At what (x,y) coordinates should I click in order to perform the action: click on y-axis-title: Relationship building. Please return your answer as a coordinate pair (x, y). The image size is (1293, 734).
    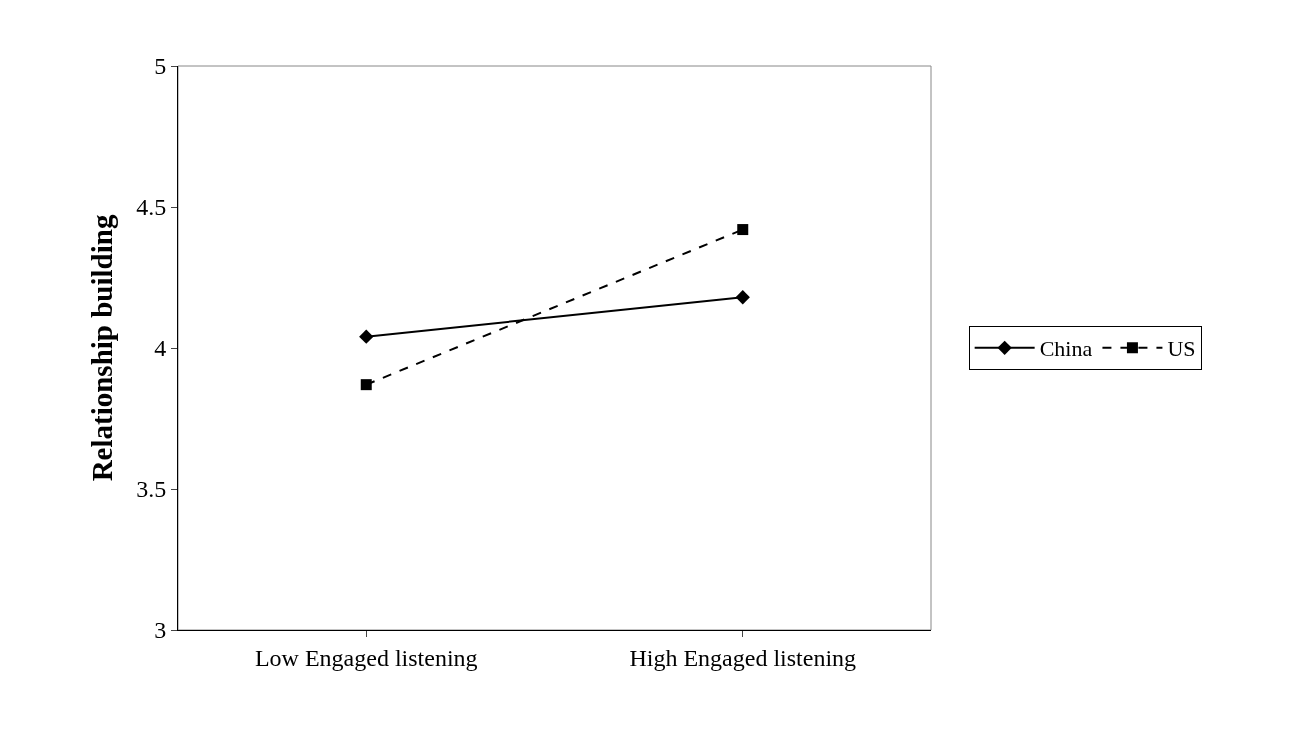
    Looking at the image, I should click on (101, 348).